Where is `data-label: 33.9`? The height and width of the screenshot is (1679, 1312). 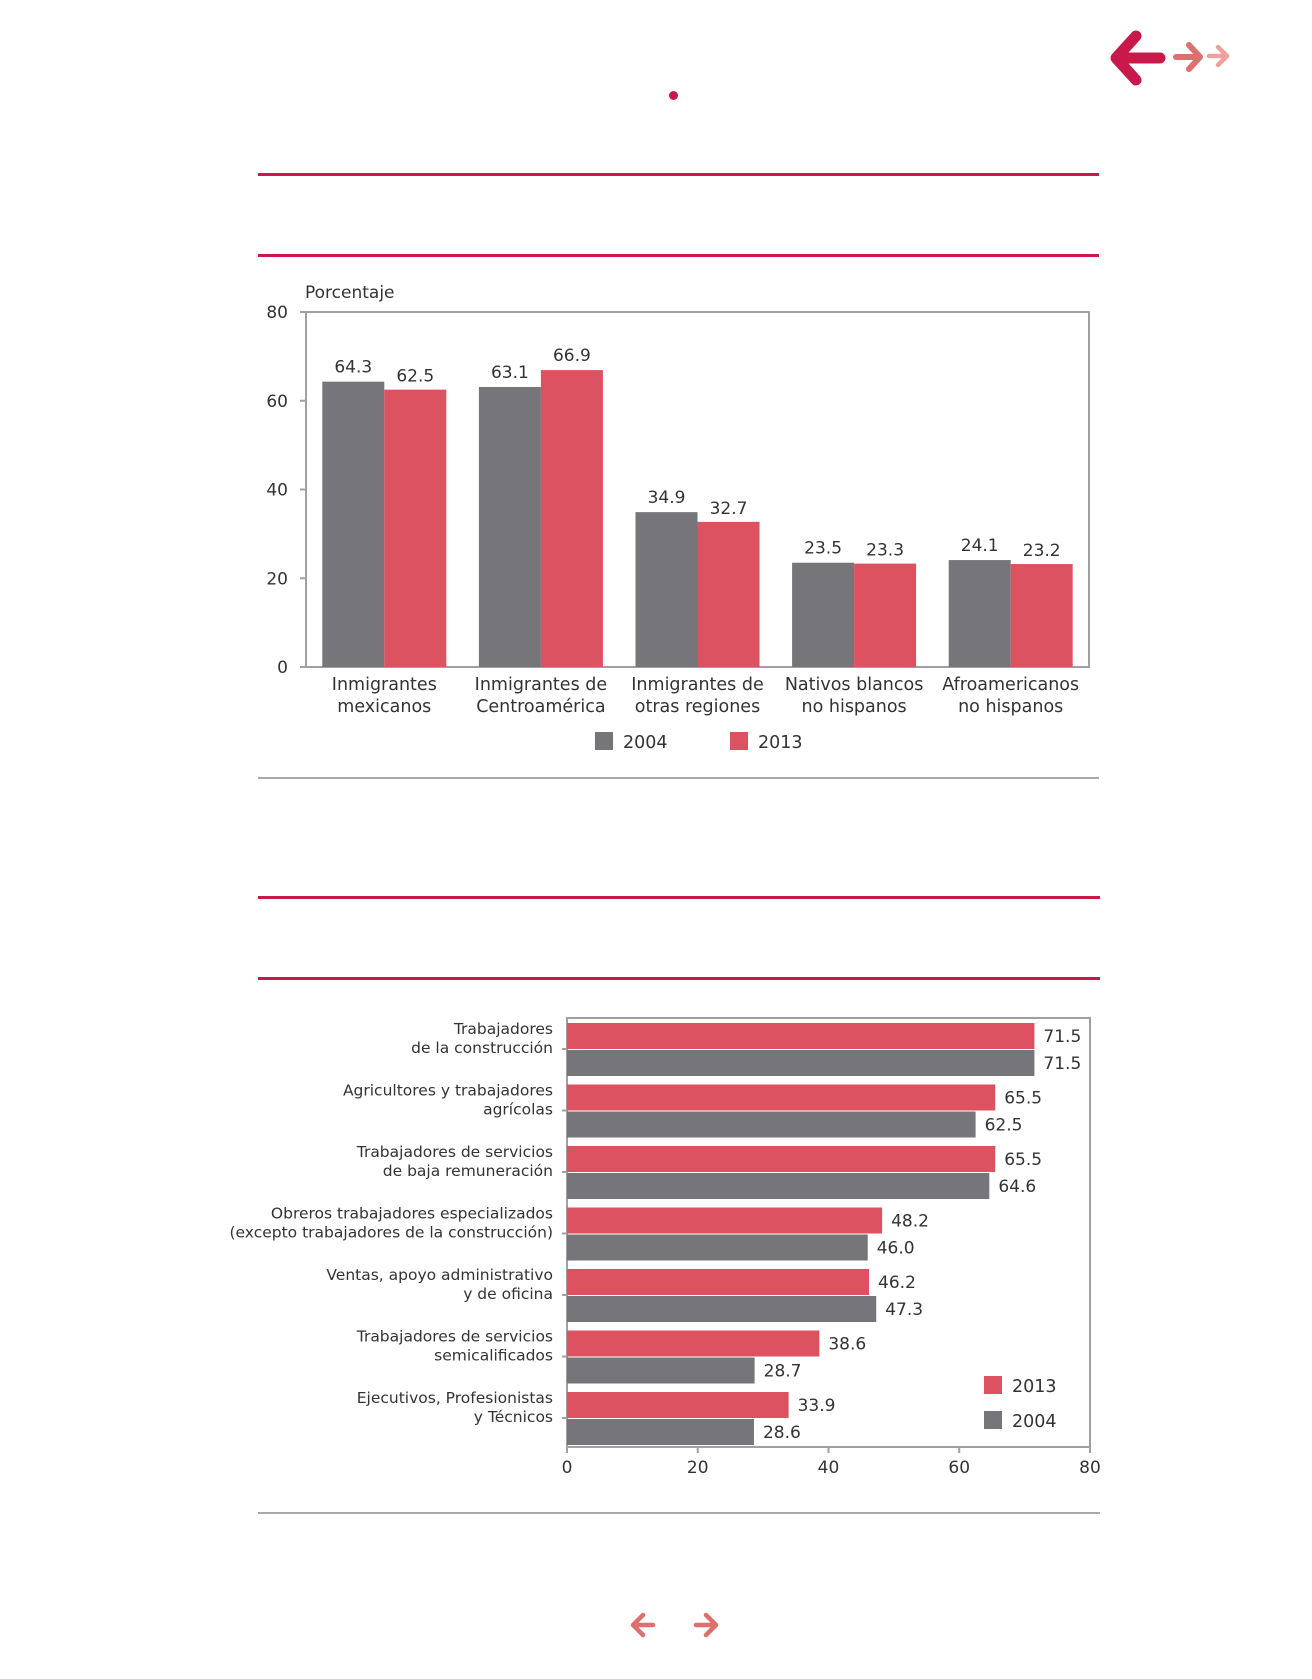
data-label: 33.9 is located at coordinates (817, 1406).